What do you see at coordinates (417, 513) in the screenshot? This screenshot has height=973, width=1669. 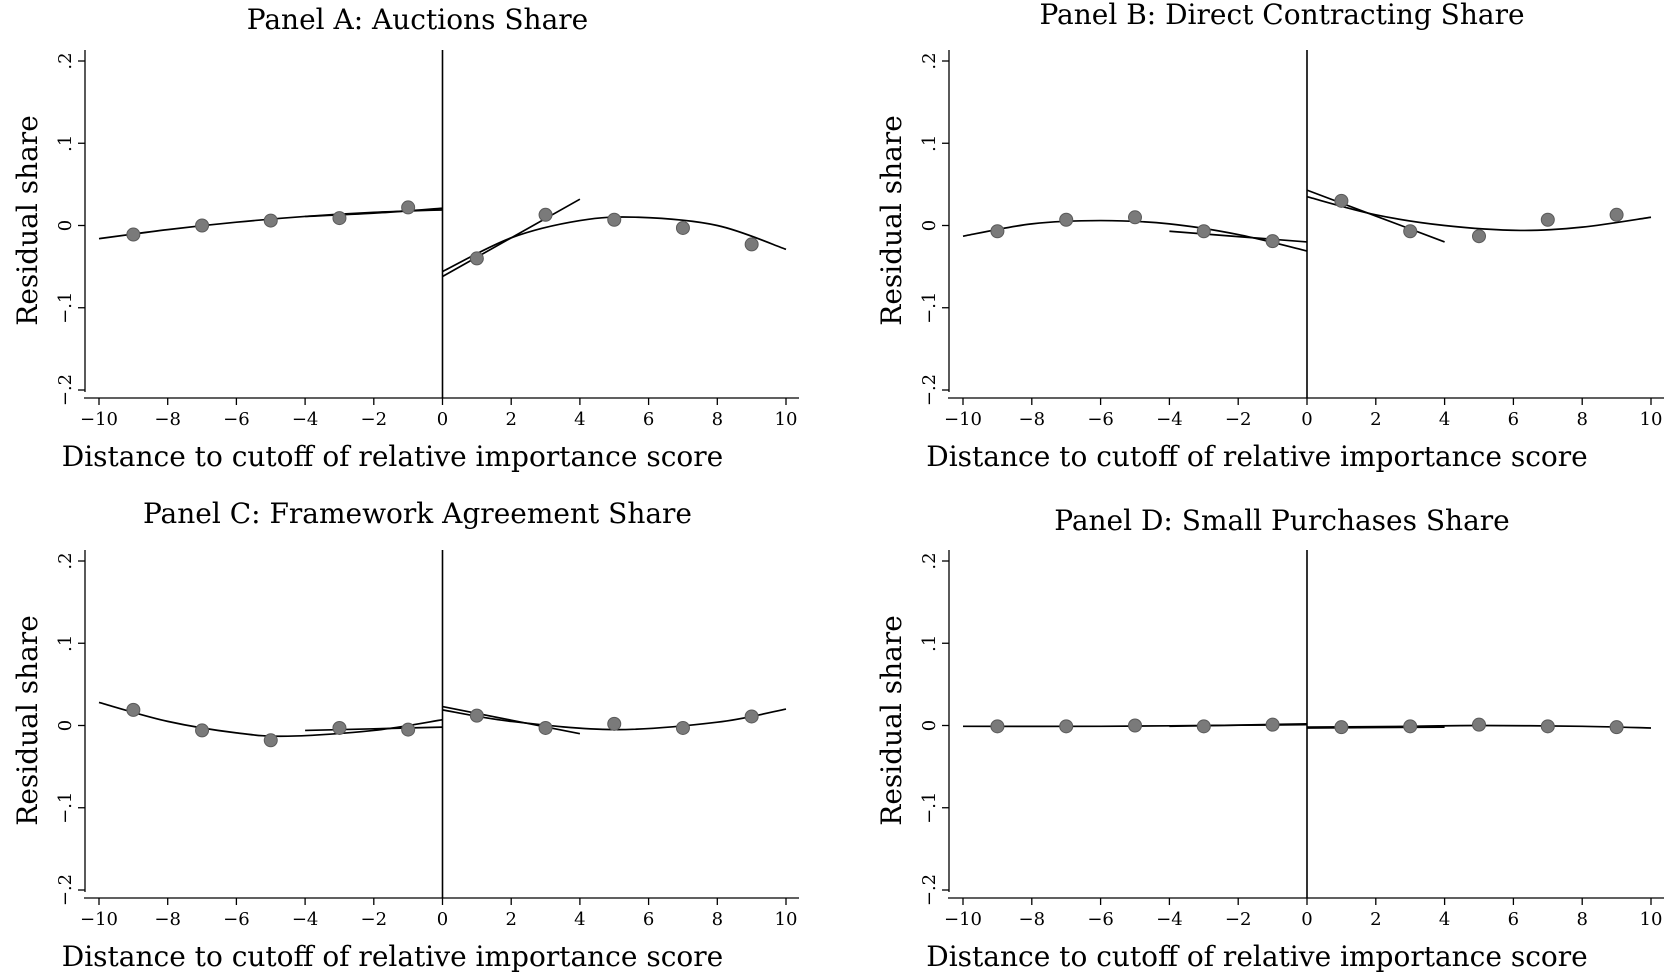 I see `panel-title: Panel C: Framework Agreement Share` at bounding box center [417, 513].